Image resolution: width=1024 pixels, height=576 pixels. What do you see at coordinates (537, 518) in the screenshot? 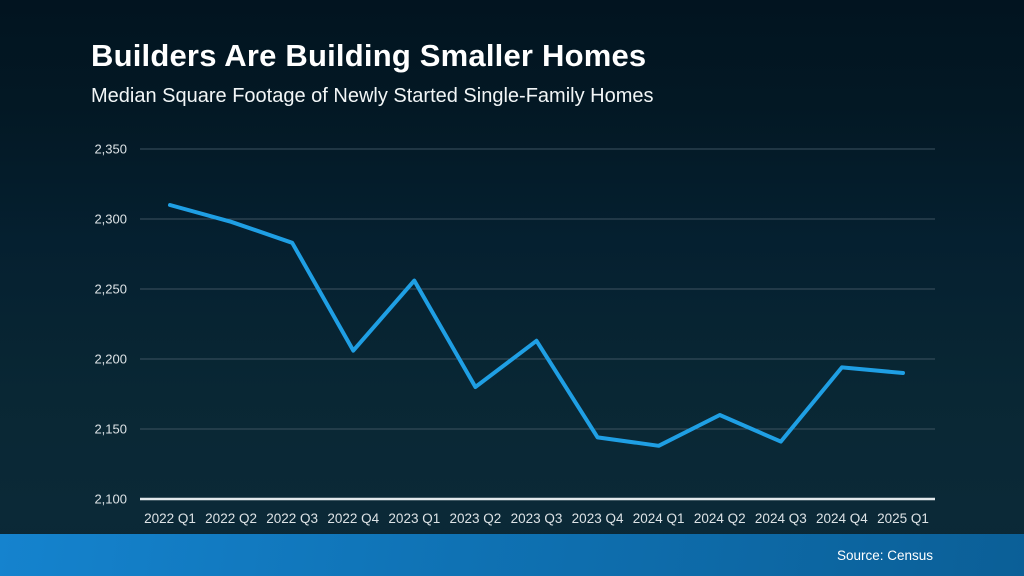
I see `x-axis-tick-label: 2023 Q3` at bounding box center [537, 518].